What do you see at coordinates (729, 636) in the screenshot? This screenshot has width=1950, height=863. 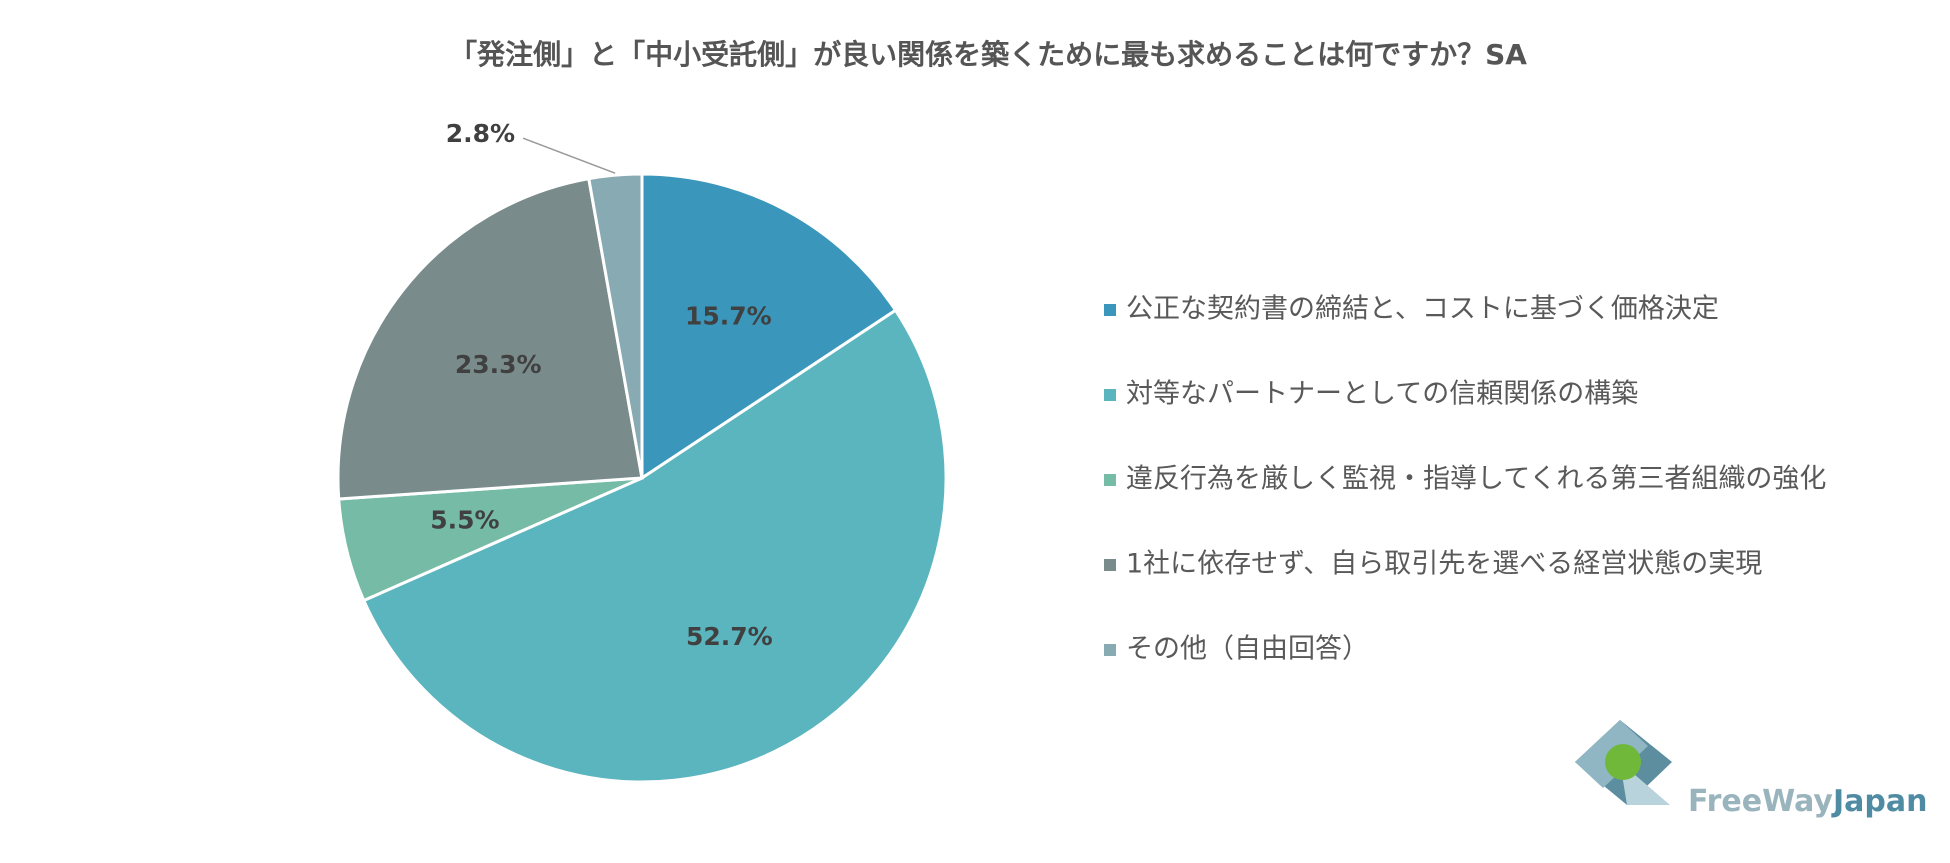 I see `data-label: 52.7%` at bounding box center [729, 636].